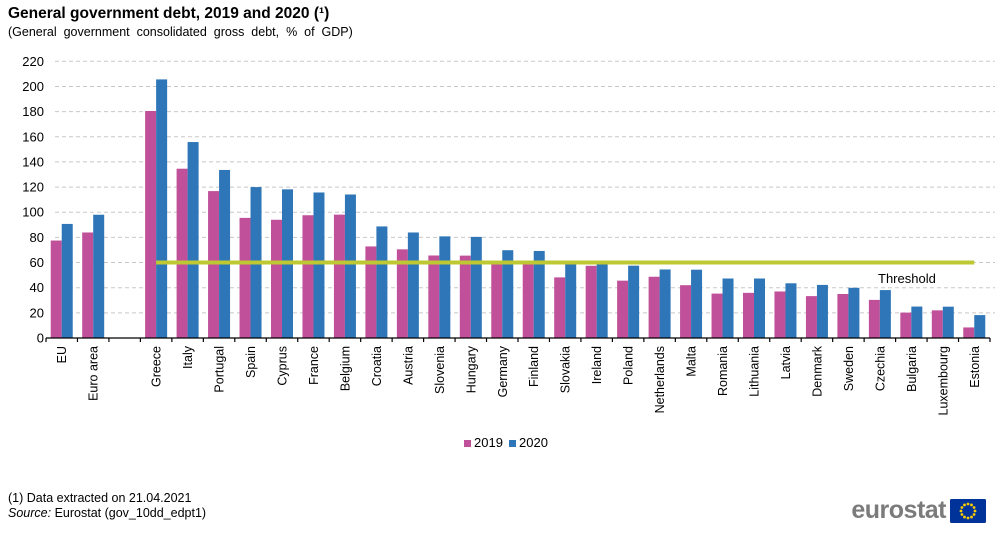 The image size is (1000, 538). What do you see at coordinates (906, 325) in the screenshot?
I see `bar-bulgaria-2019` at bounding box center [906, 325].